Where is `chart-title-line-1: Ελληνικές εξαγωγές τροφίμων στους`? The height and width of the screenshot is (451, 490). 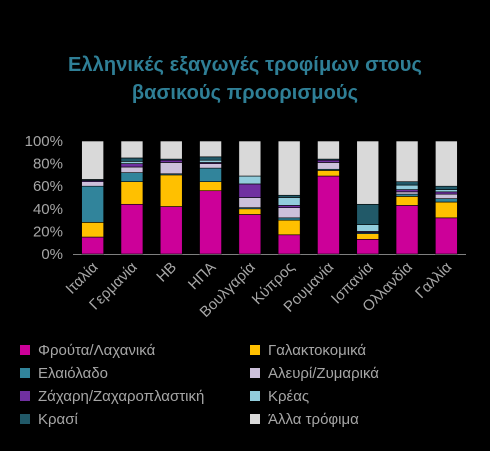
chart-title-line-1: Ελληνικές εξαγωγές τροφίμων στους is located at coordinates (245, 65).